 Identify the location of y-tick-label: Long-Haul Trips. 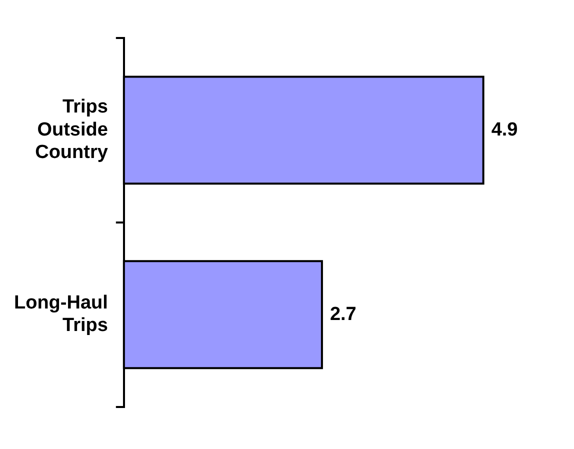
(61, 314).